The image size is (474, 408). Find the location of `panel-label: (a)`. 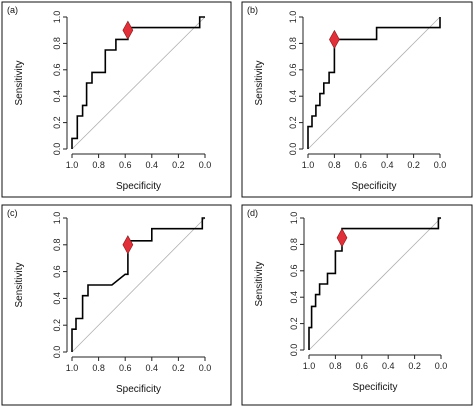

panel-label: (a) is located at coordinates (12, 10).